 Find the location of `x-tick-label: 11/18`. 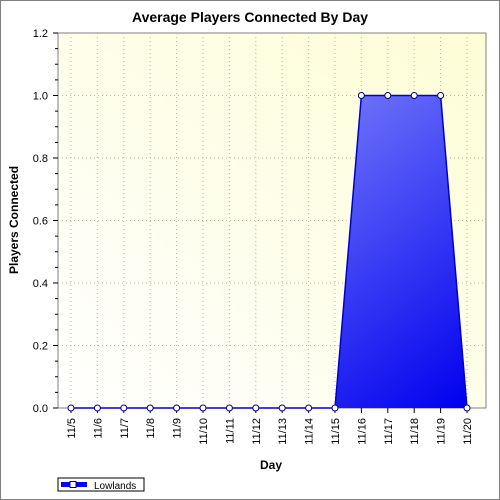

x-tick-label: 11/18 is located at coordinates (415, 431).